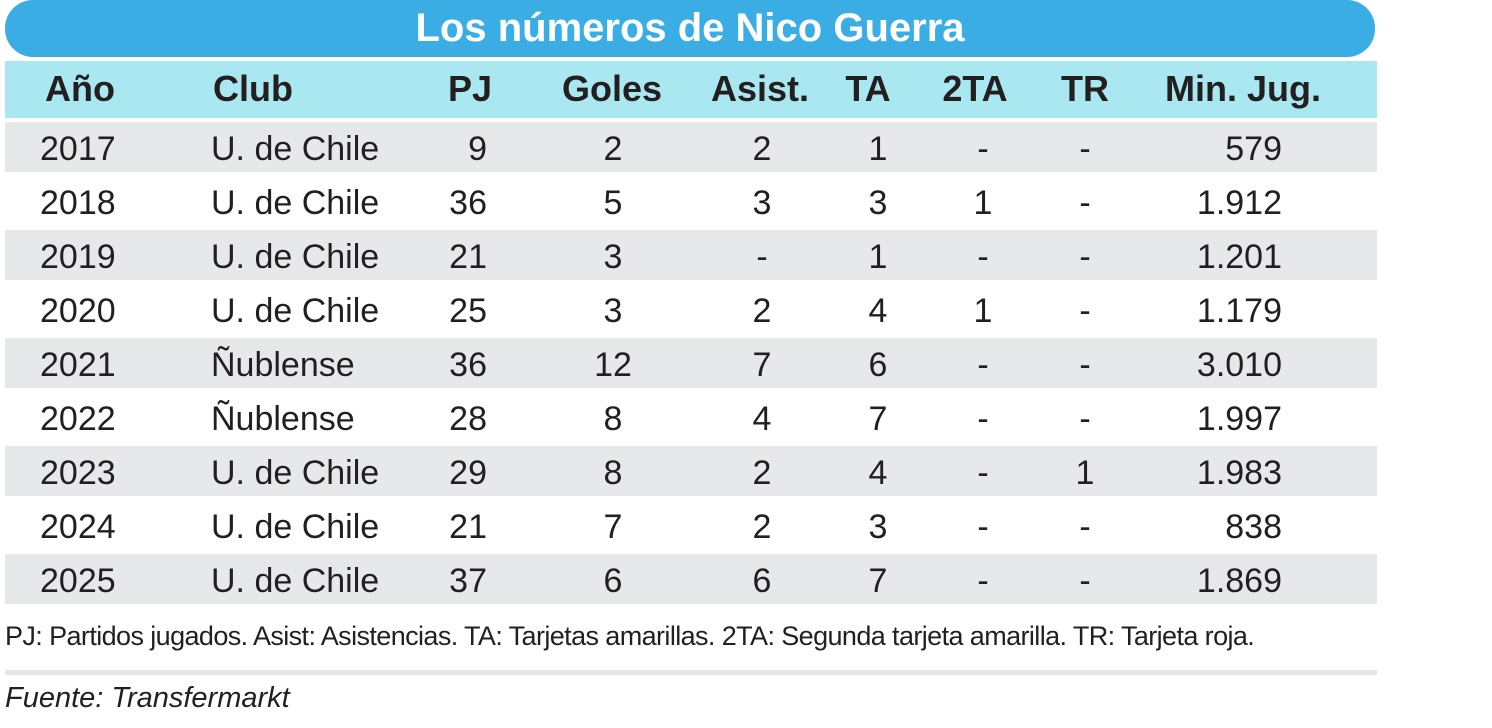 Image resolution: width=1492 pixels, height=728 pixels. Describe the element at coordinates (1239, 581) in the screenshot. I see `table-cell: 1.869` at that location.